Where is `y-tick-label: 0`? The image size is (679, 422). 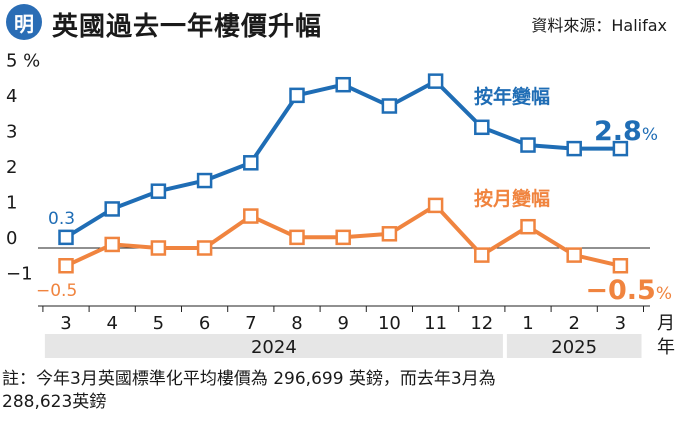 y-tick-label: 0 is located at coordinates (11, 238).